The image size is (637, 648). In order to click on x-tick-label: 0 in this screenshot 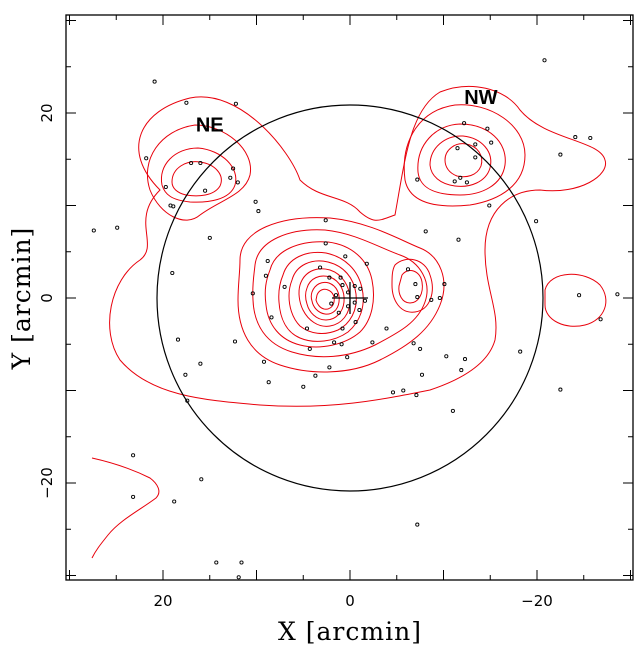, I will do `click(350, 601)`.